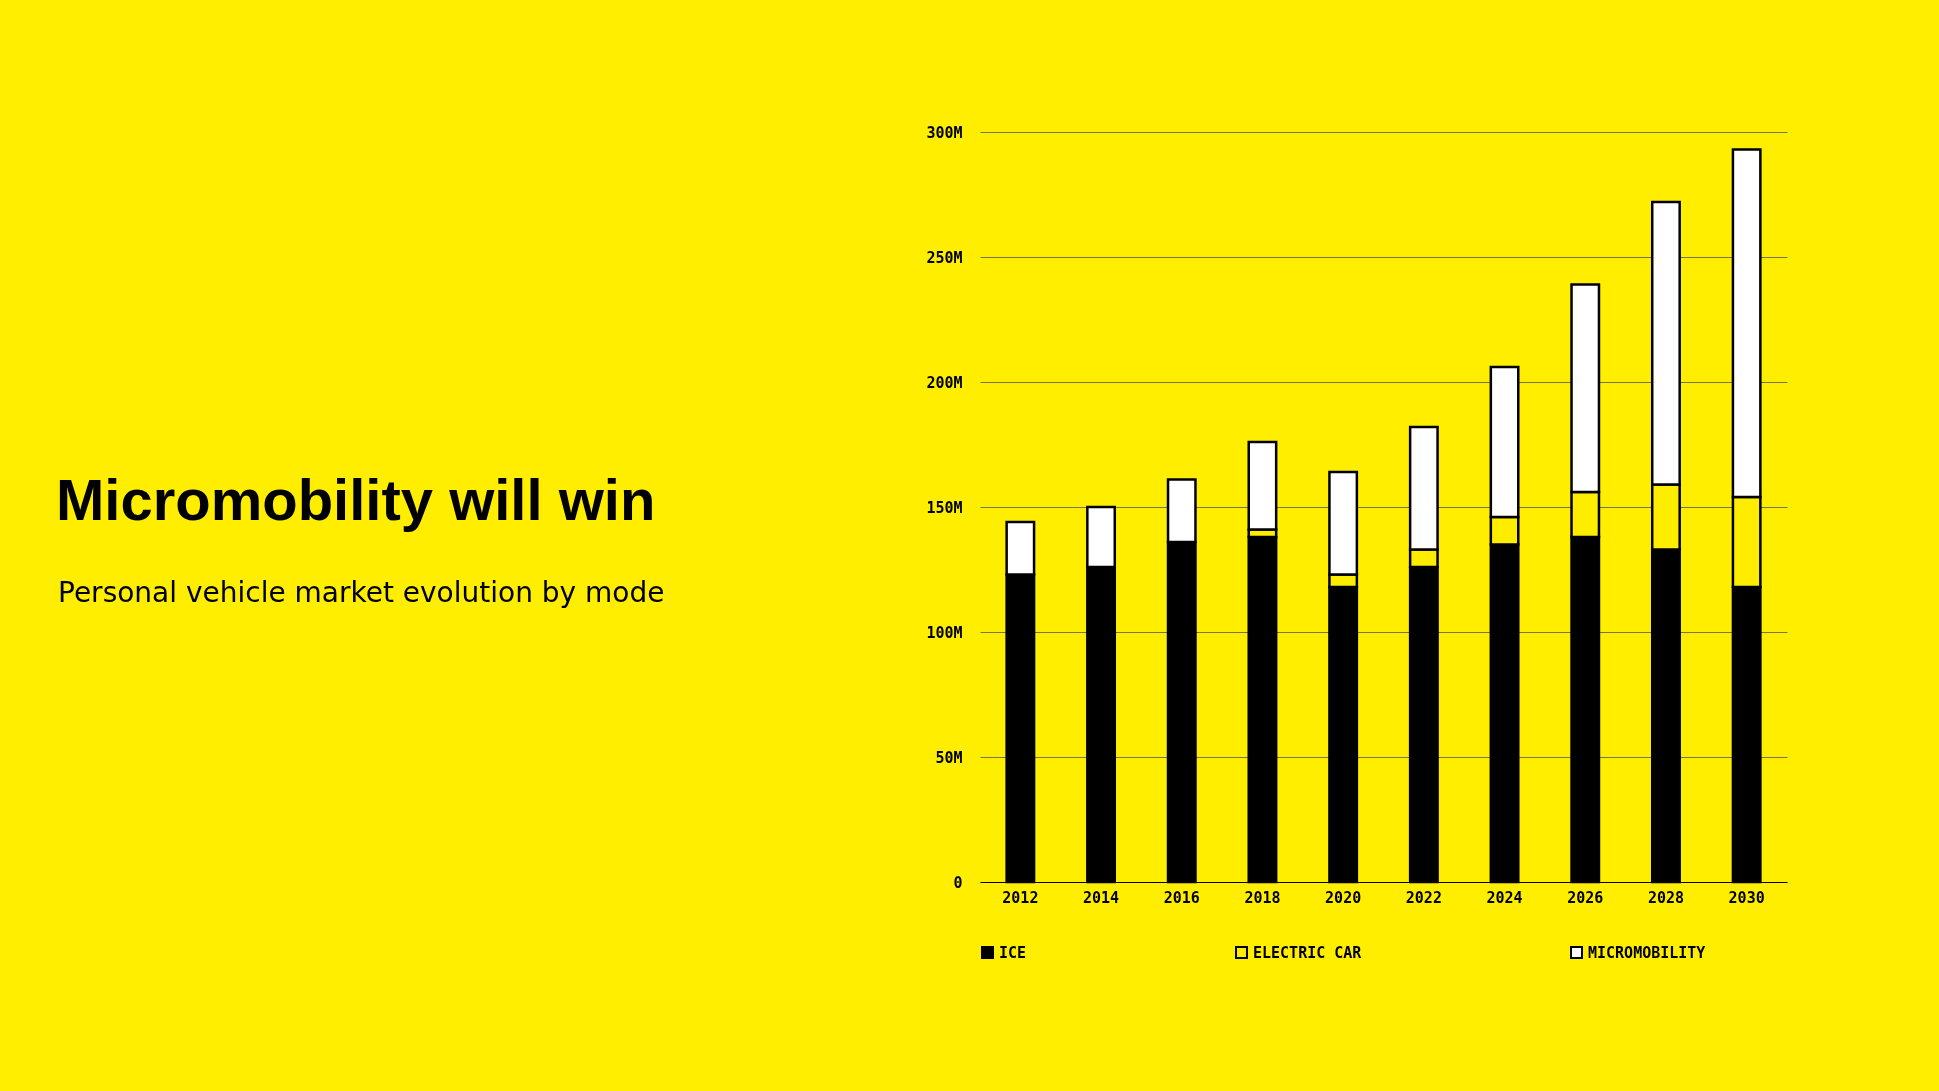 Image resolution: width=1939 pixels, height=1091 pixels. What do you see at coordinates (1746, 897) in the screenshot?
I see `x-tick-label: 2030` at bounding box center [1746, 897].